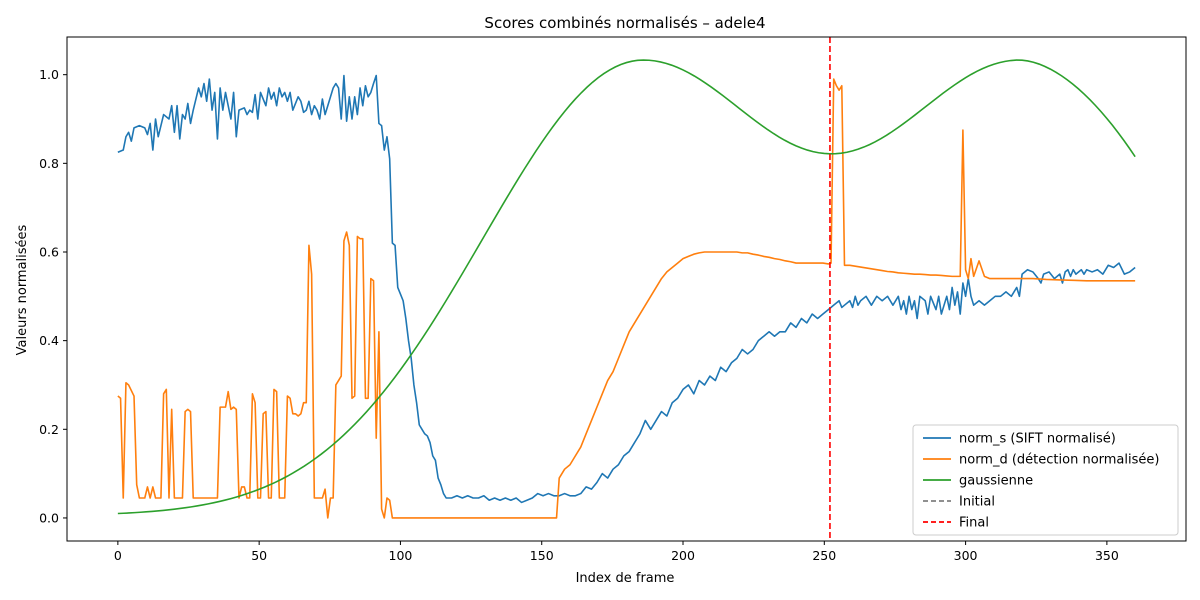 This screenshot has height=600, width=1200. Describe the element at coordinates (259, 555) in the screenshot. I see `x-tick-label: 50` at that location.